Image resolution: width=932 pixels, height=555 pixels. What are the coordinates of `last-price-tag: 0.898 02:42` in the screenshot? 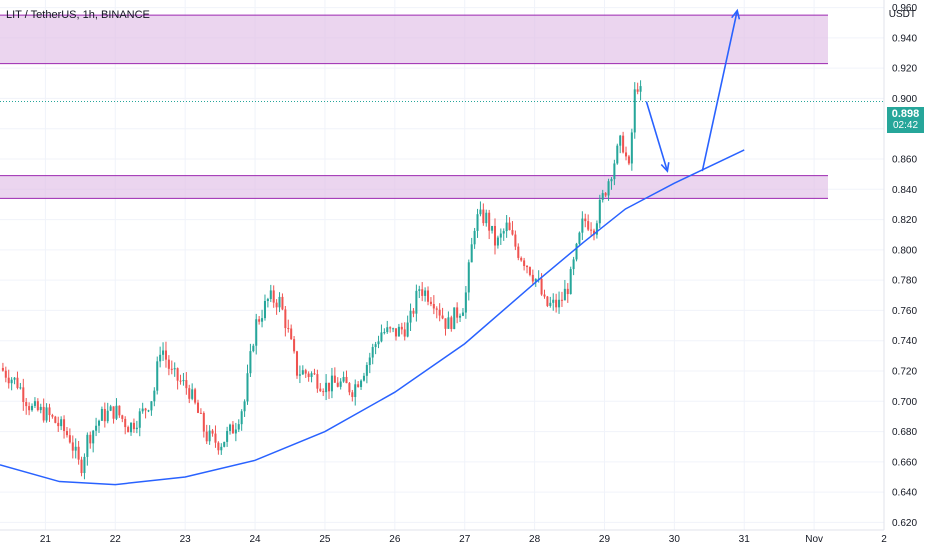 It's located at (905, 120).